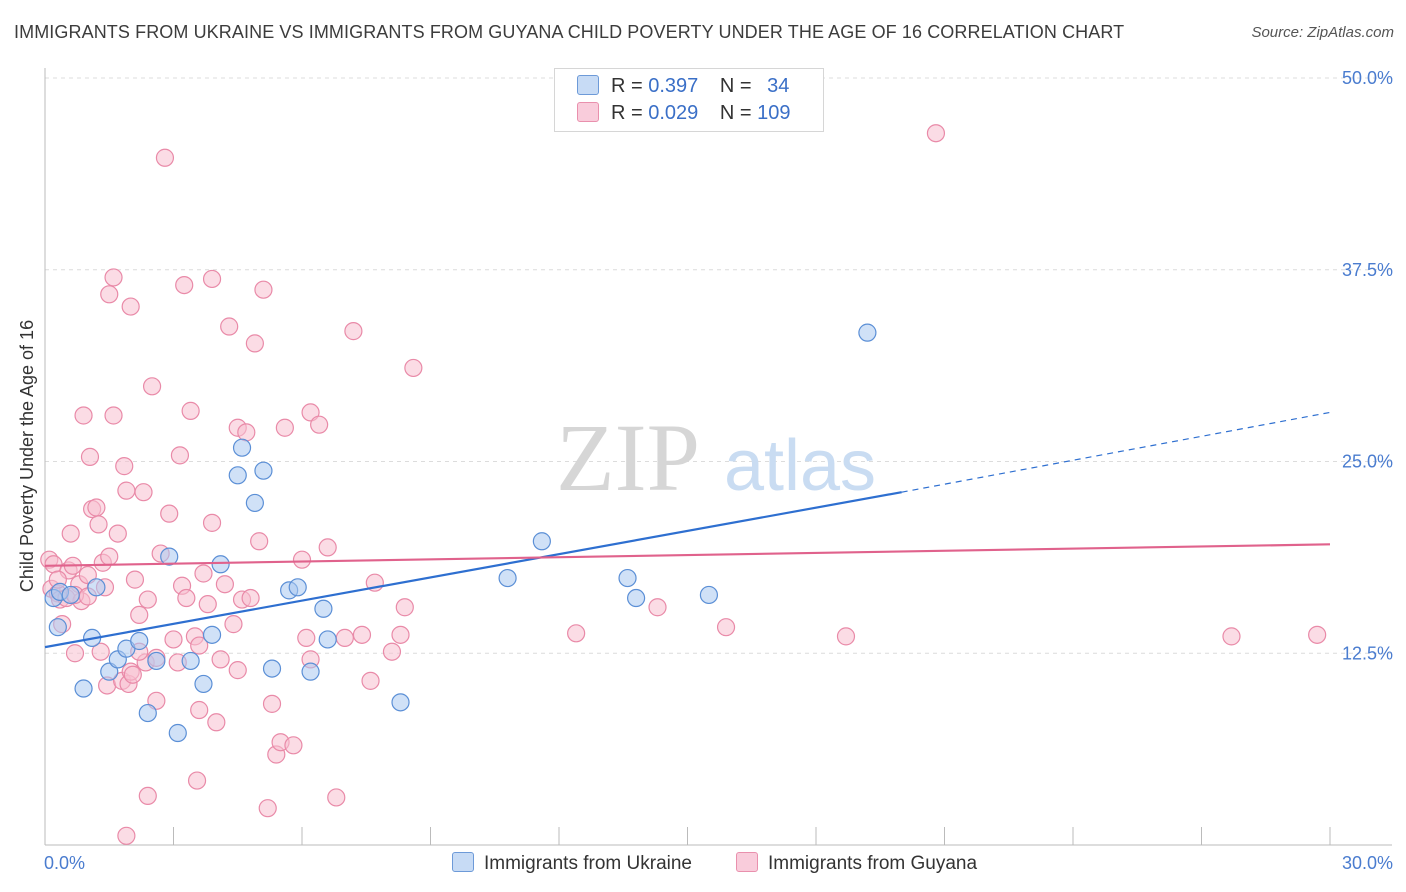  I want to click on legend-row-ukraine: R = 0.397 N = 34, so click(683, 87).